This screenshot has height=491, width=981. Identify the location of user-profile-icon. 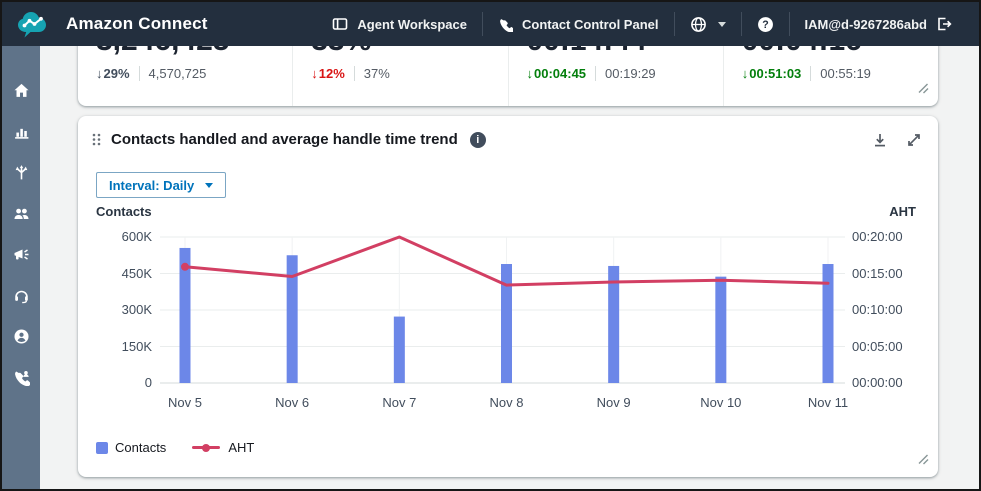
(21, 336).